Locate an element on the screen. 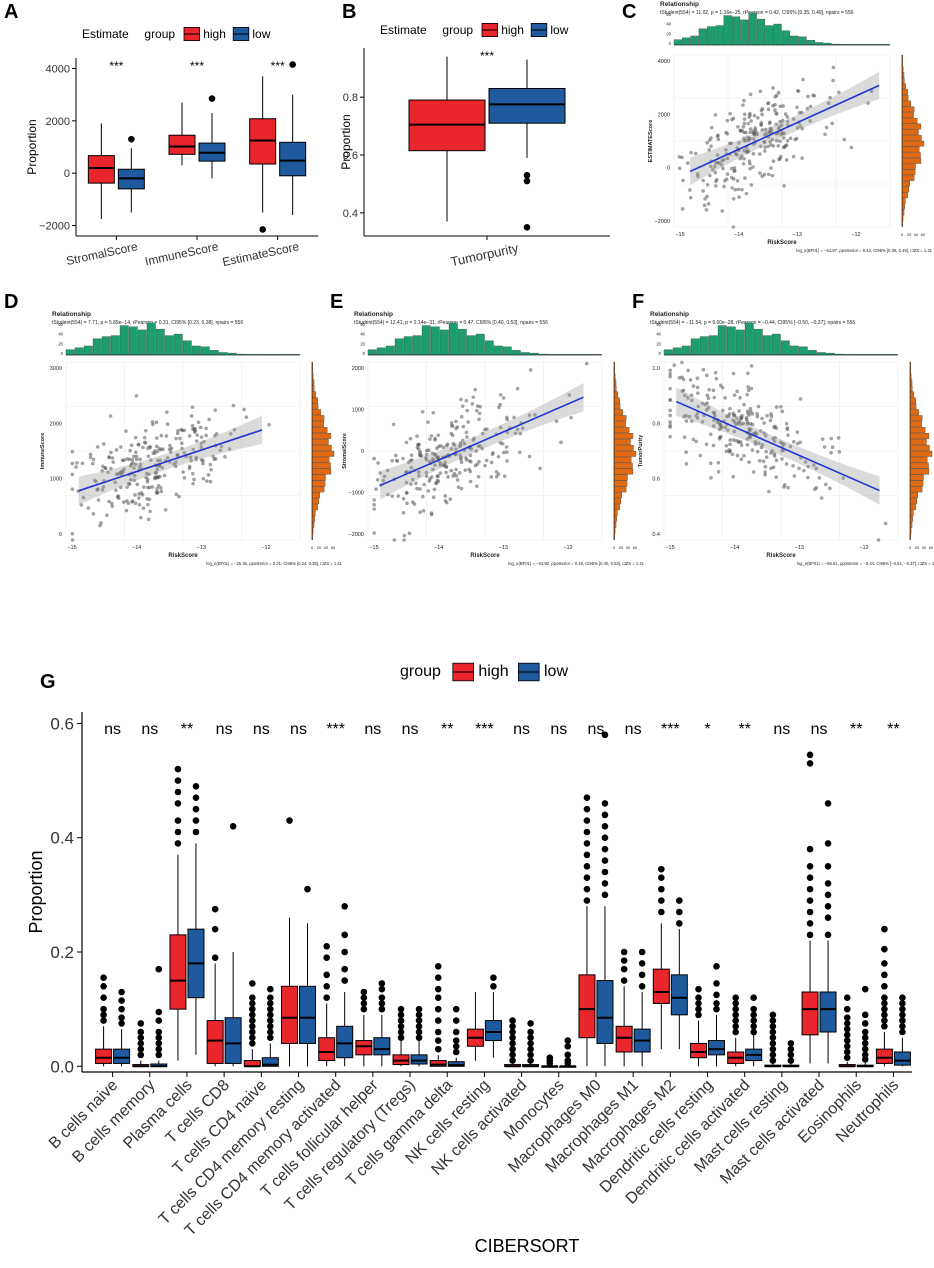  panel-a-xtick-label: StromalScore is located at coordinates (102, 253).